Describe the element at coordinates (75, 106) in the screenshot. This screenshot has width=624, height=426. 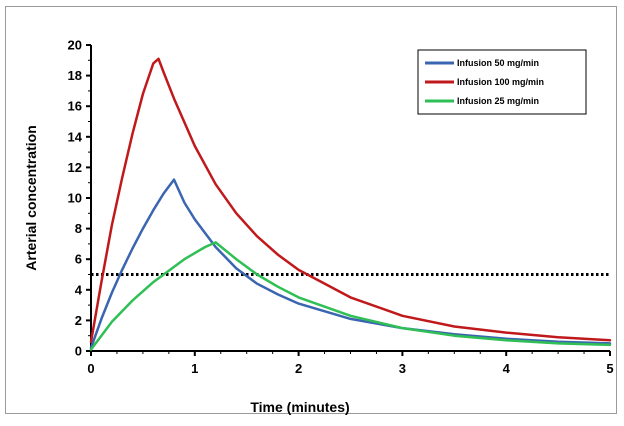
I see `y-tick-label: 16` at that location.